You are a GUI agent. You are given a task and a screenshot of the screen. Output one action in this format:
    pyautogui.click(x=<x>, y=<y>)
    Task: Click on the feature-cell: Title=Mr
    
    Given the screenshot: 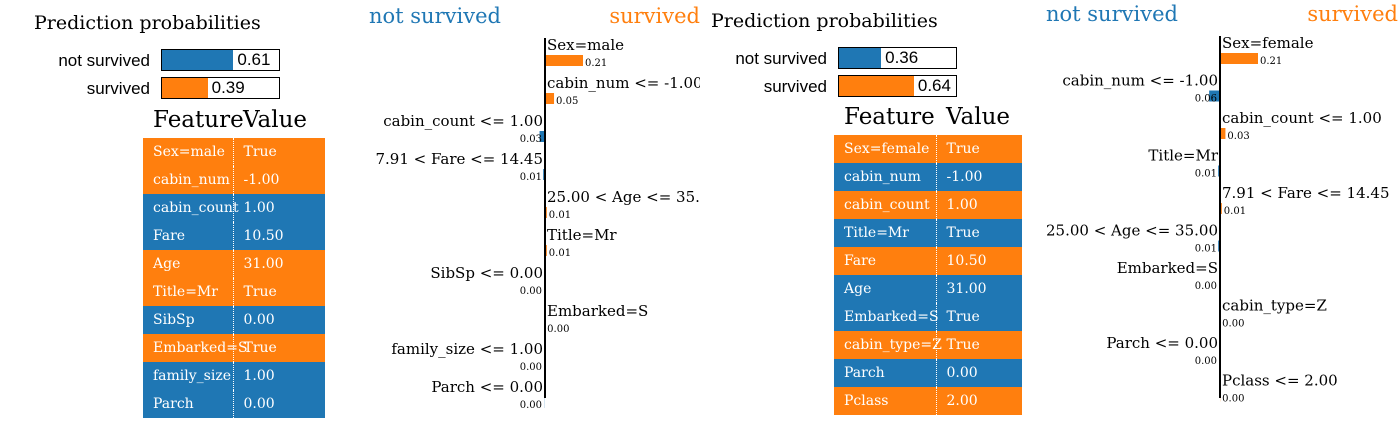 What is the action you would take?
    pyautogui.click(x=185, y=292)
    